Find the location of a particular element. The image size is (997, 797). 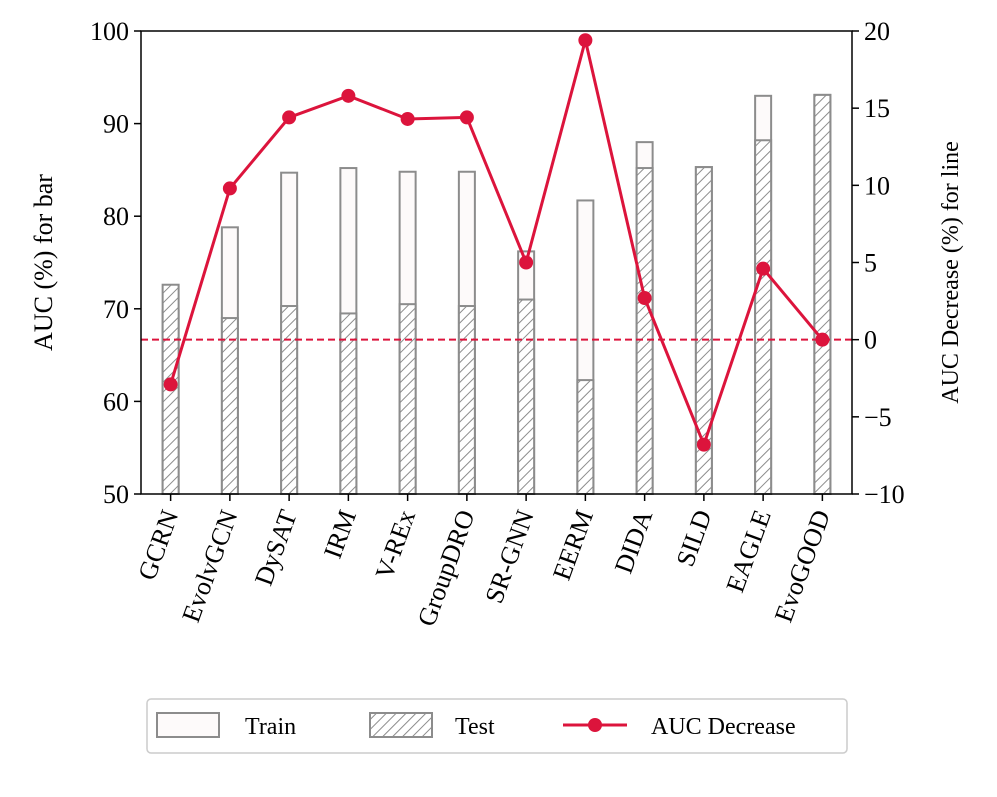

right-tick-label: 20 is located at coordinates (877, 31).